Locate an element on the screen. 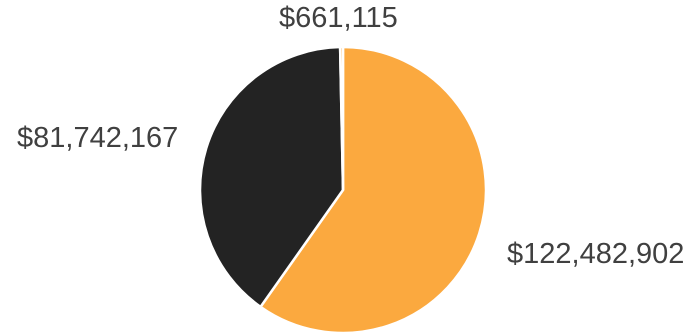 This screenshot has height=333, width=695. data-label-2: $81,742,167 is located at coordinates (97, 138).